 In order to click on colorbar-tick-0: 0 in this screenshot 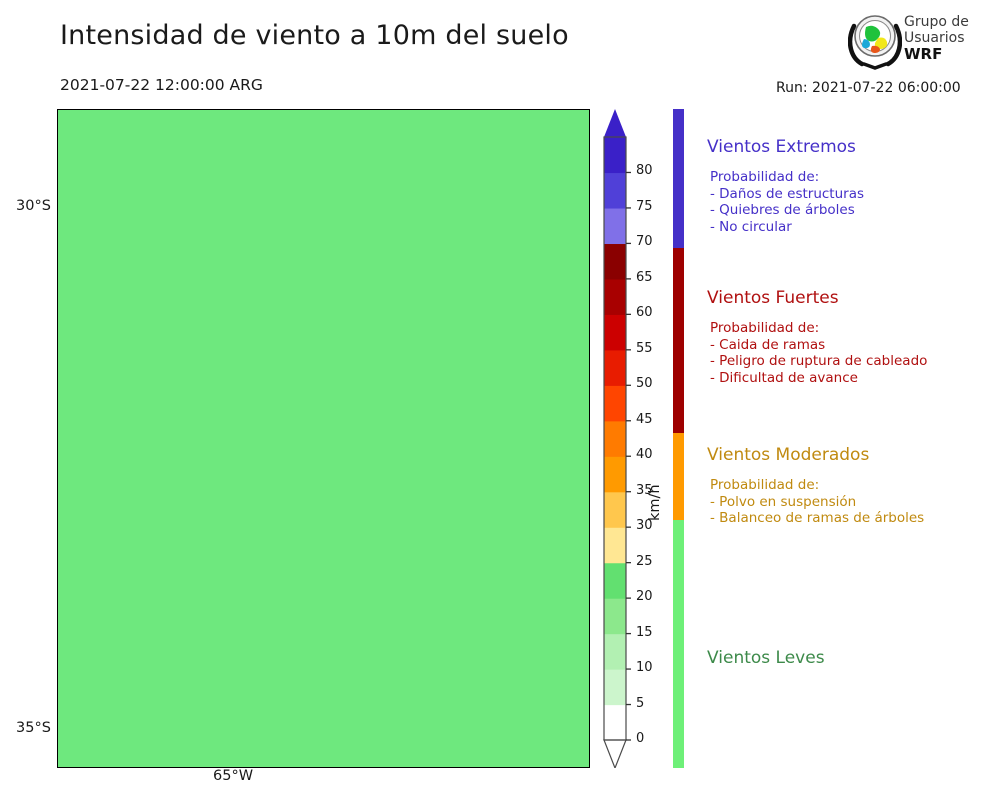, I will do `click(640, 738)`.